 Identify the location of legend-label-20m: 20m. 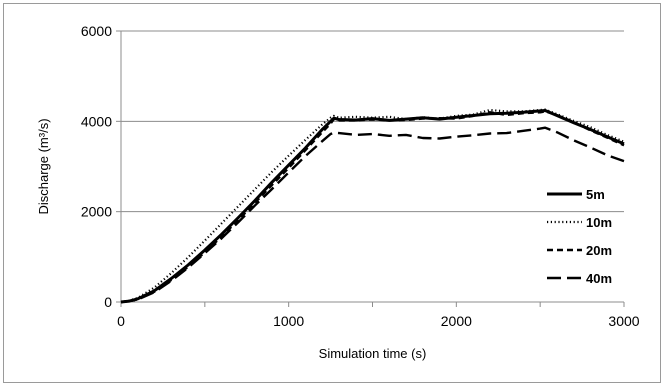
(599, 250).